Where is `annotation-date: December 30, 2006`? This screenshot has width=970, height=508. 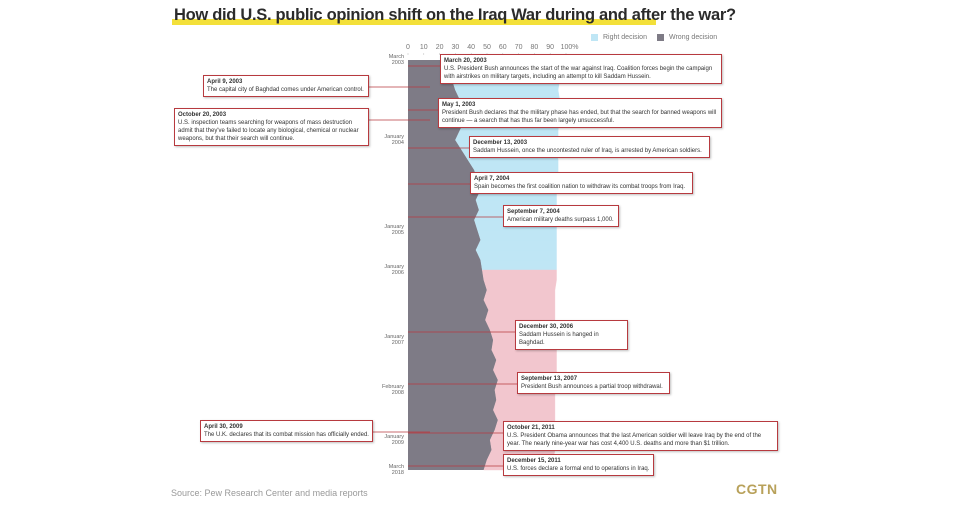
annotation-date: December 30, 2006 is located at coordinates (546, 327).